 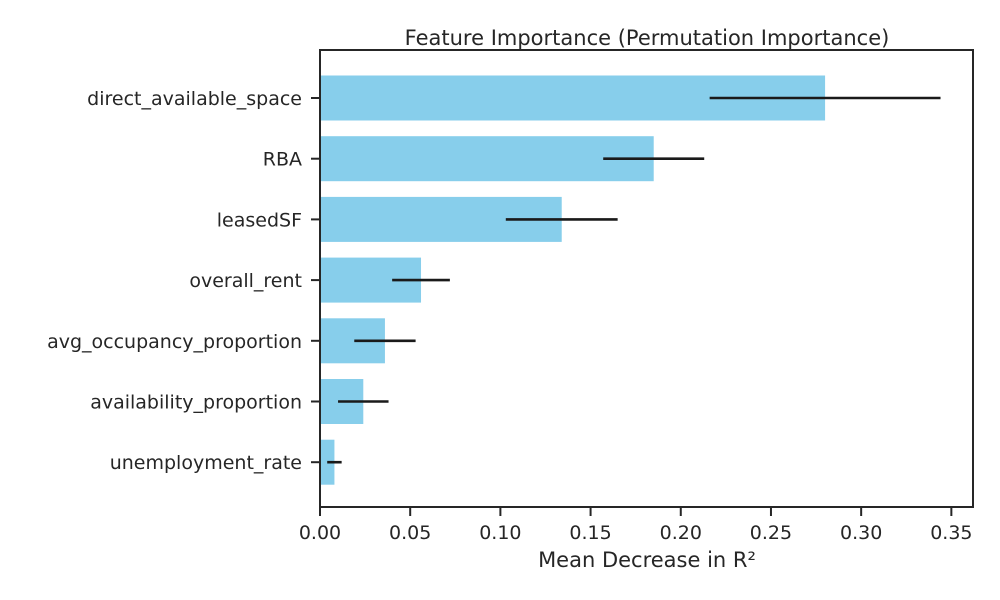 What do you see at coordinates (206, 463) in the screenshot?
I see `y-tick-label: unemployment_rate` at bounding box center [206, 463].